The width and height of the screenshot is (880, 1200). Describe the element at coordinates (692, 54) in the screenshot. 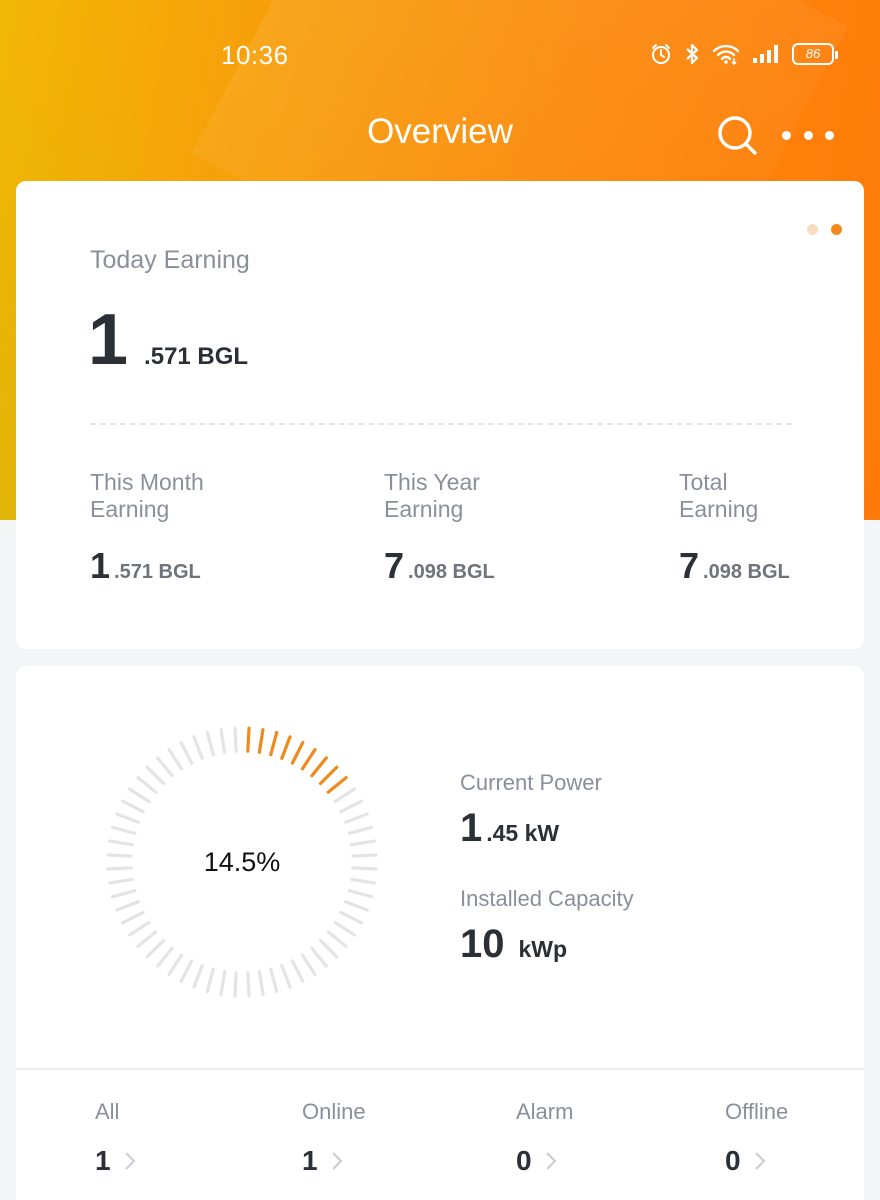

I see `bluetooth-icon` at that location.